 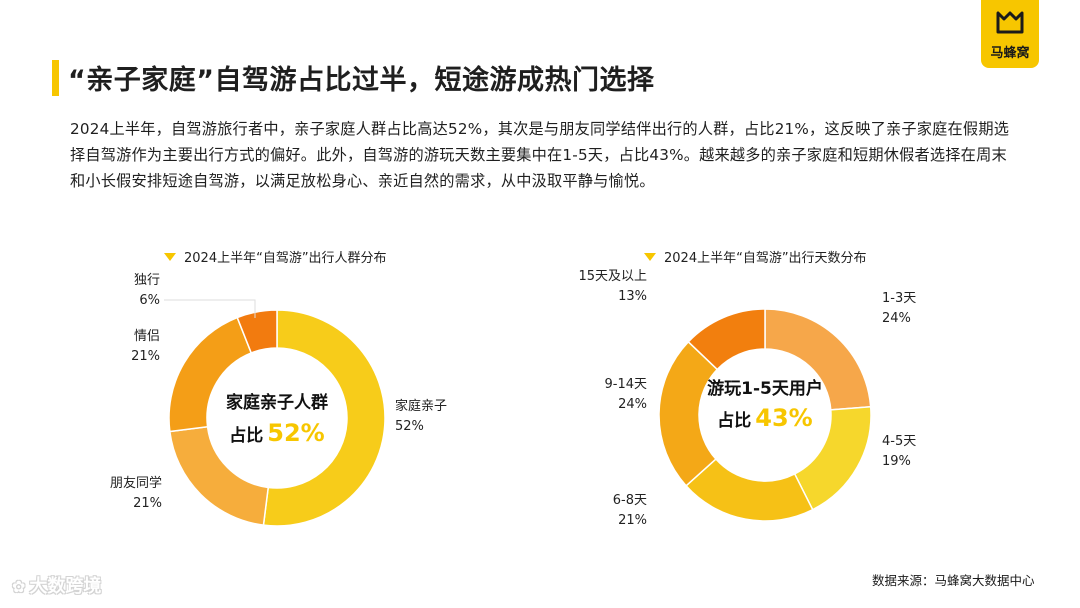 What do you see at coordinates (277, 402) in the screenshot?
I see `donut-center-label: 家庭亲子人群` at bounding box center [277, 402].